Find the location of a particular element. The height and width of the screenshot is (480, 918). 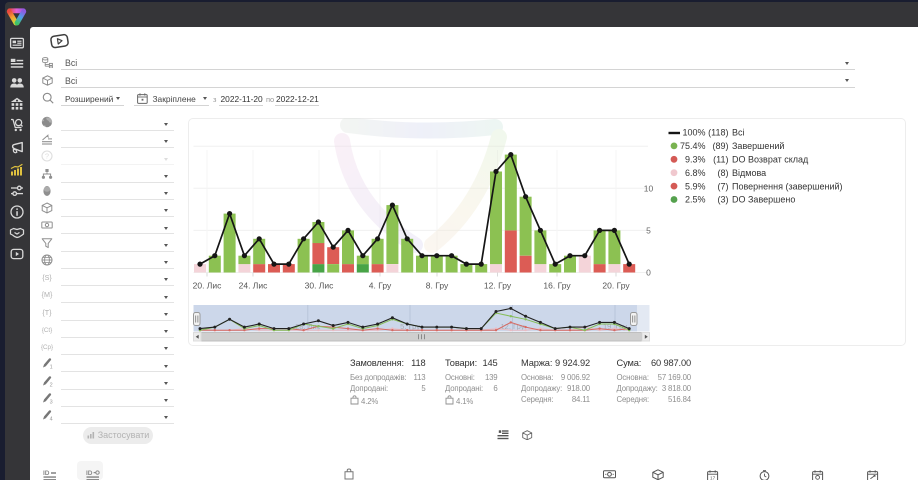

svg-text: Завершений is located at coordinates (758, 146).